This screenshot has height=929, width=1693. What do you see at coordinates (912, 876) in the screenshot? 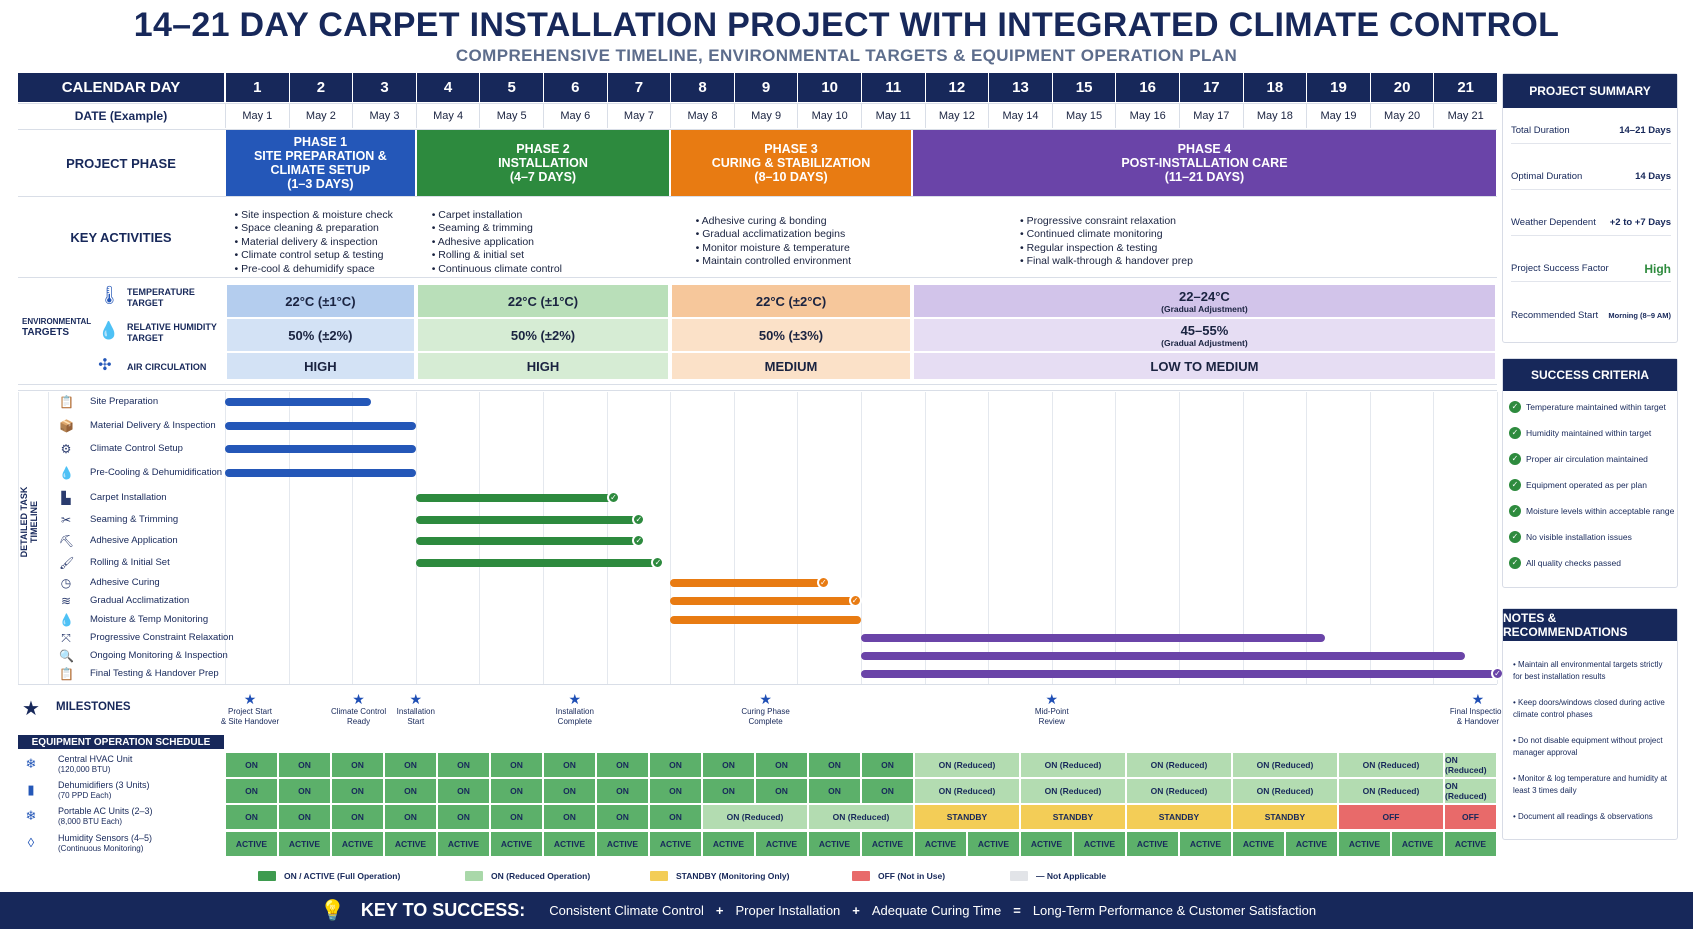
I see `legend-label: OFF (Not in Use)` at bounding box center [912, 876].